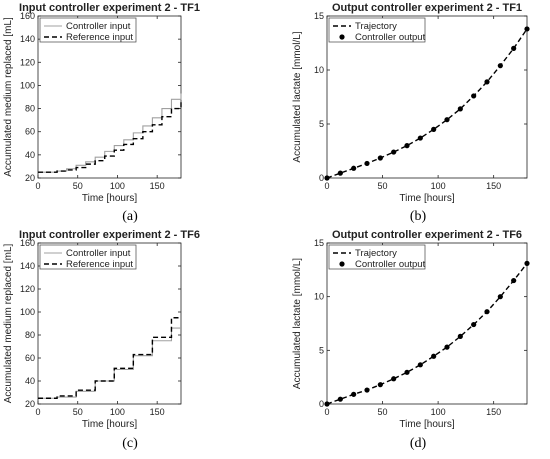 The image size is (550, 459). Describe the element at coordinates (390, 37) in the screenshot. I see `legend-entry: Controller output` at that location.